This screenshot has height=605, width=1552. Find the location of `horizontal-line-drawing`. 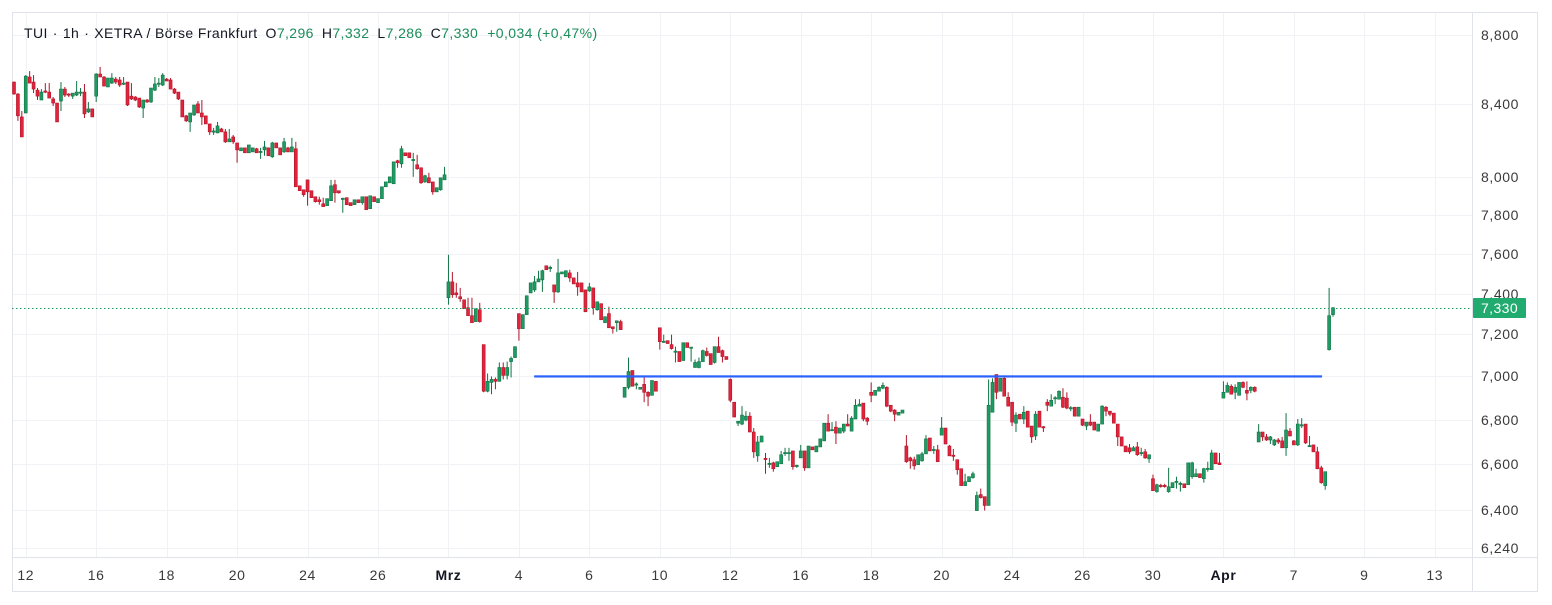

horizontal-line-drawing is located at coordinates (928, 376).